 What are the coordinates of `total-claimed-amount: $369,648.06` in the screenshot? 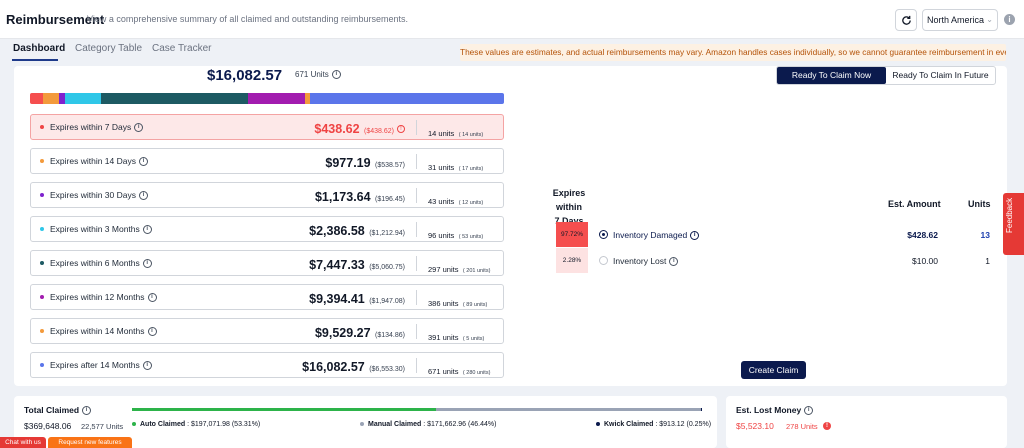 It's located at (48, 426).